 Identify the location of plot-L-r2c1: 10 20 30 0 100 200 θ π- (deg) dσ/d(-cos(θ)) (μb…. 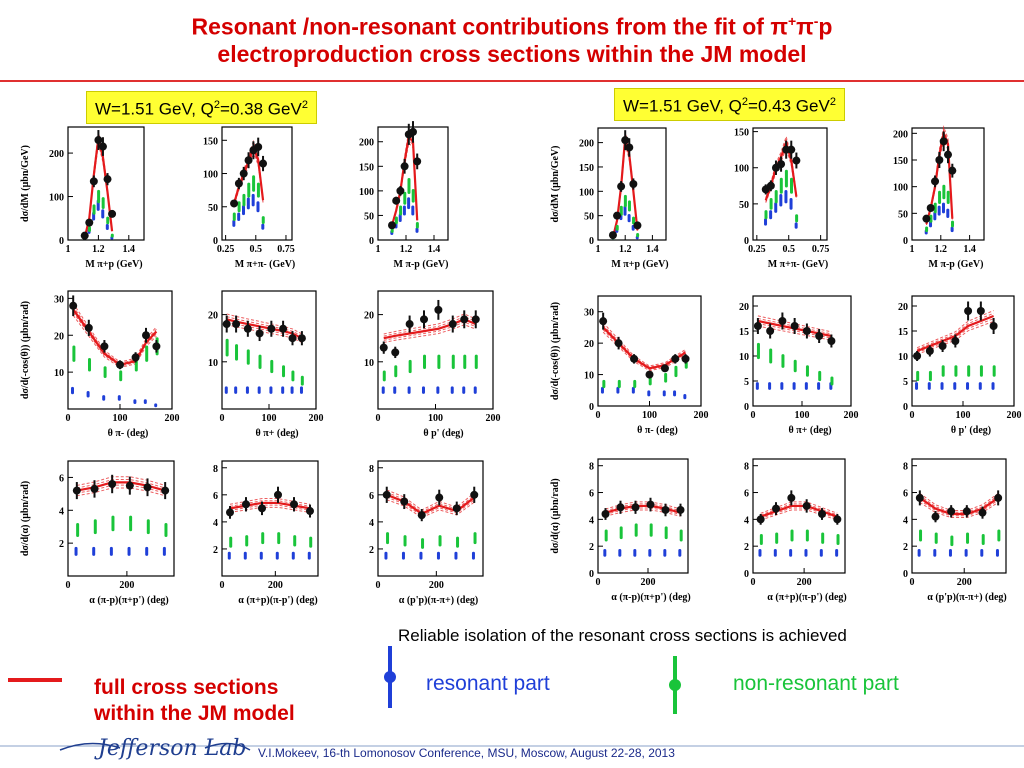
(100, 364).